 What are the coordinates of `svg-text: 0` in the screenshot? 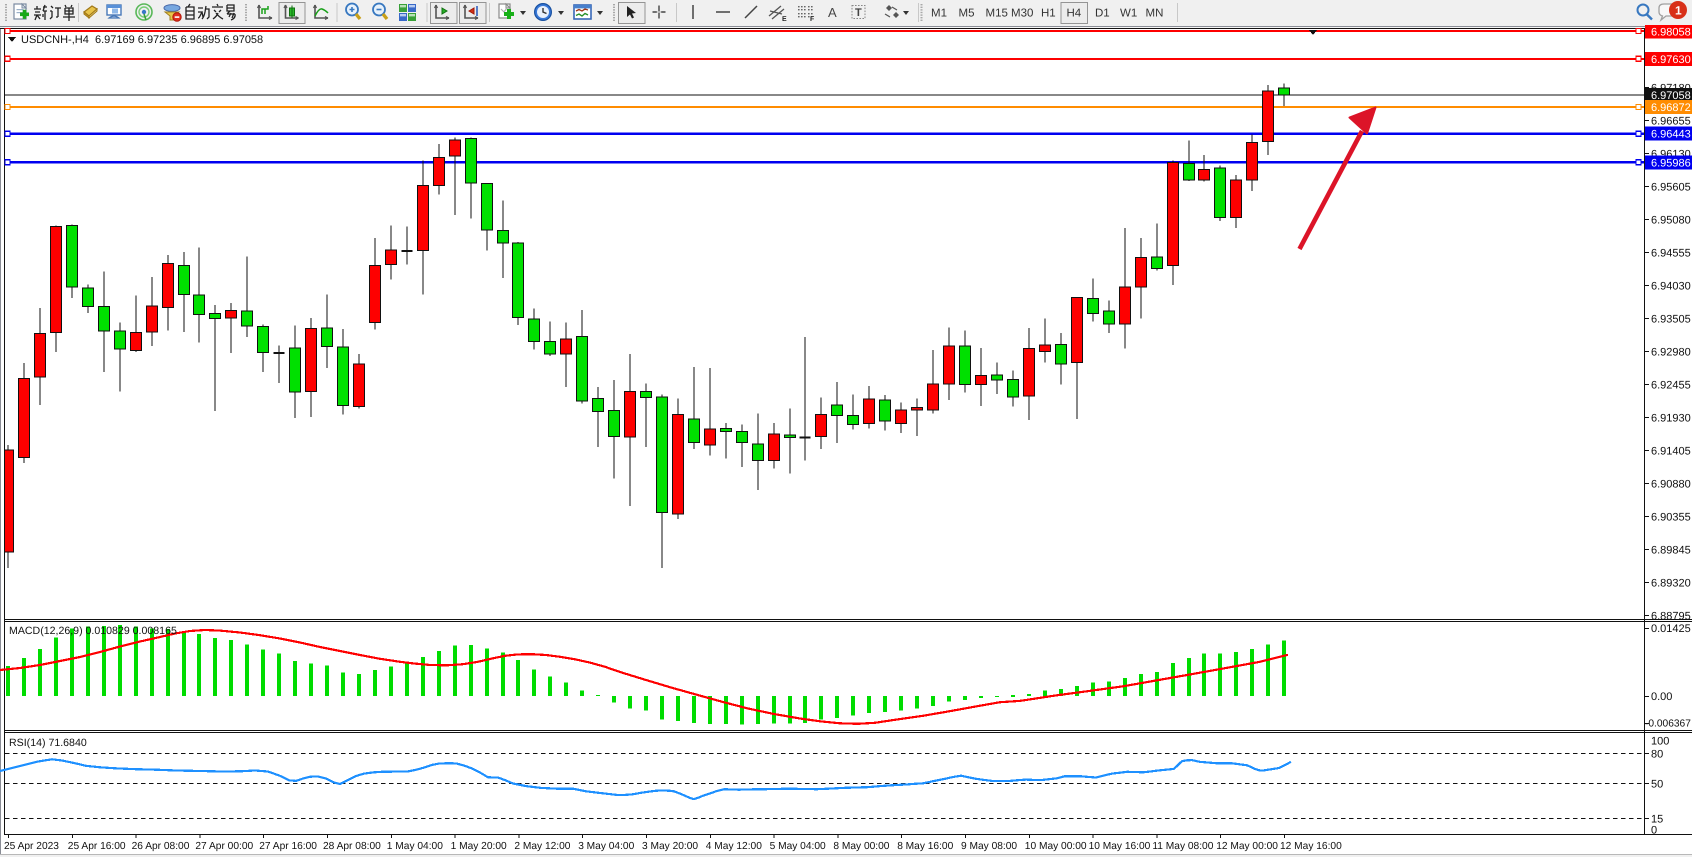 It's located at (1654, 831).